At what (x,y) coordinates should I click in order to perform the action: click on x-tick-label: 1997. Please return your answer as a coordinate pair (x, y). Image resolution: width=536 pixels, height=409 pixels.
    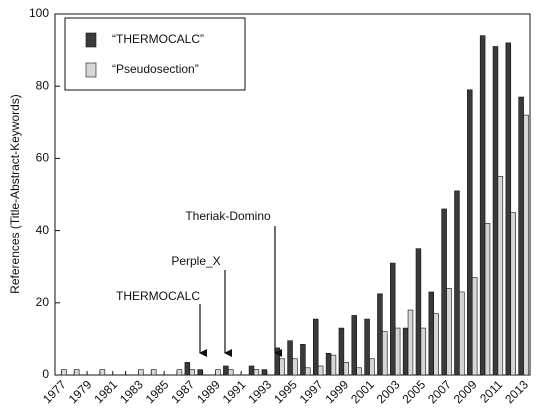
    Looking at the image, I should click on (311, 391).